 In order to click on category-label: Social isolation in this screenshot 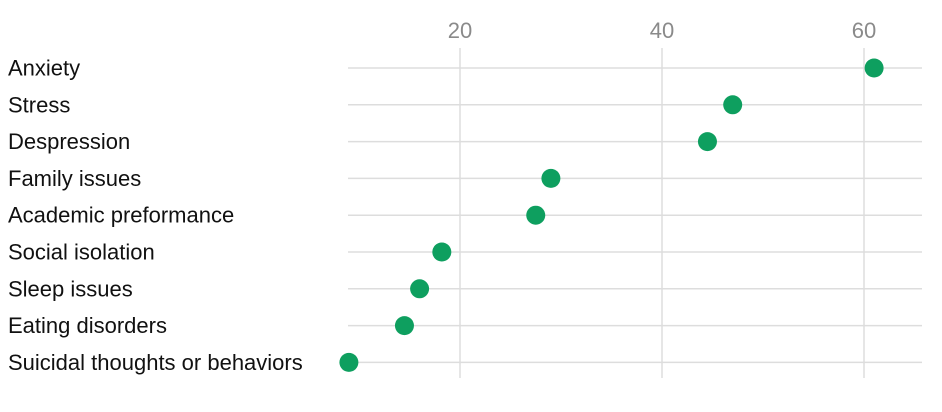, I will do `click(81, 252)`.